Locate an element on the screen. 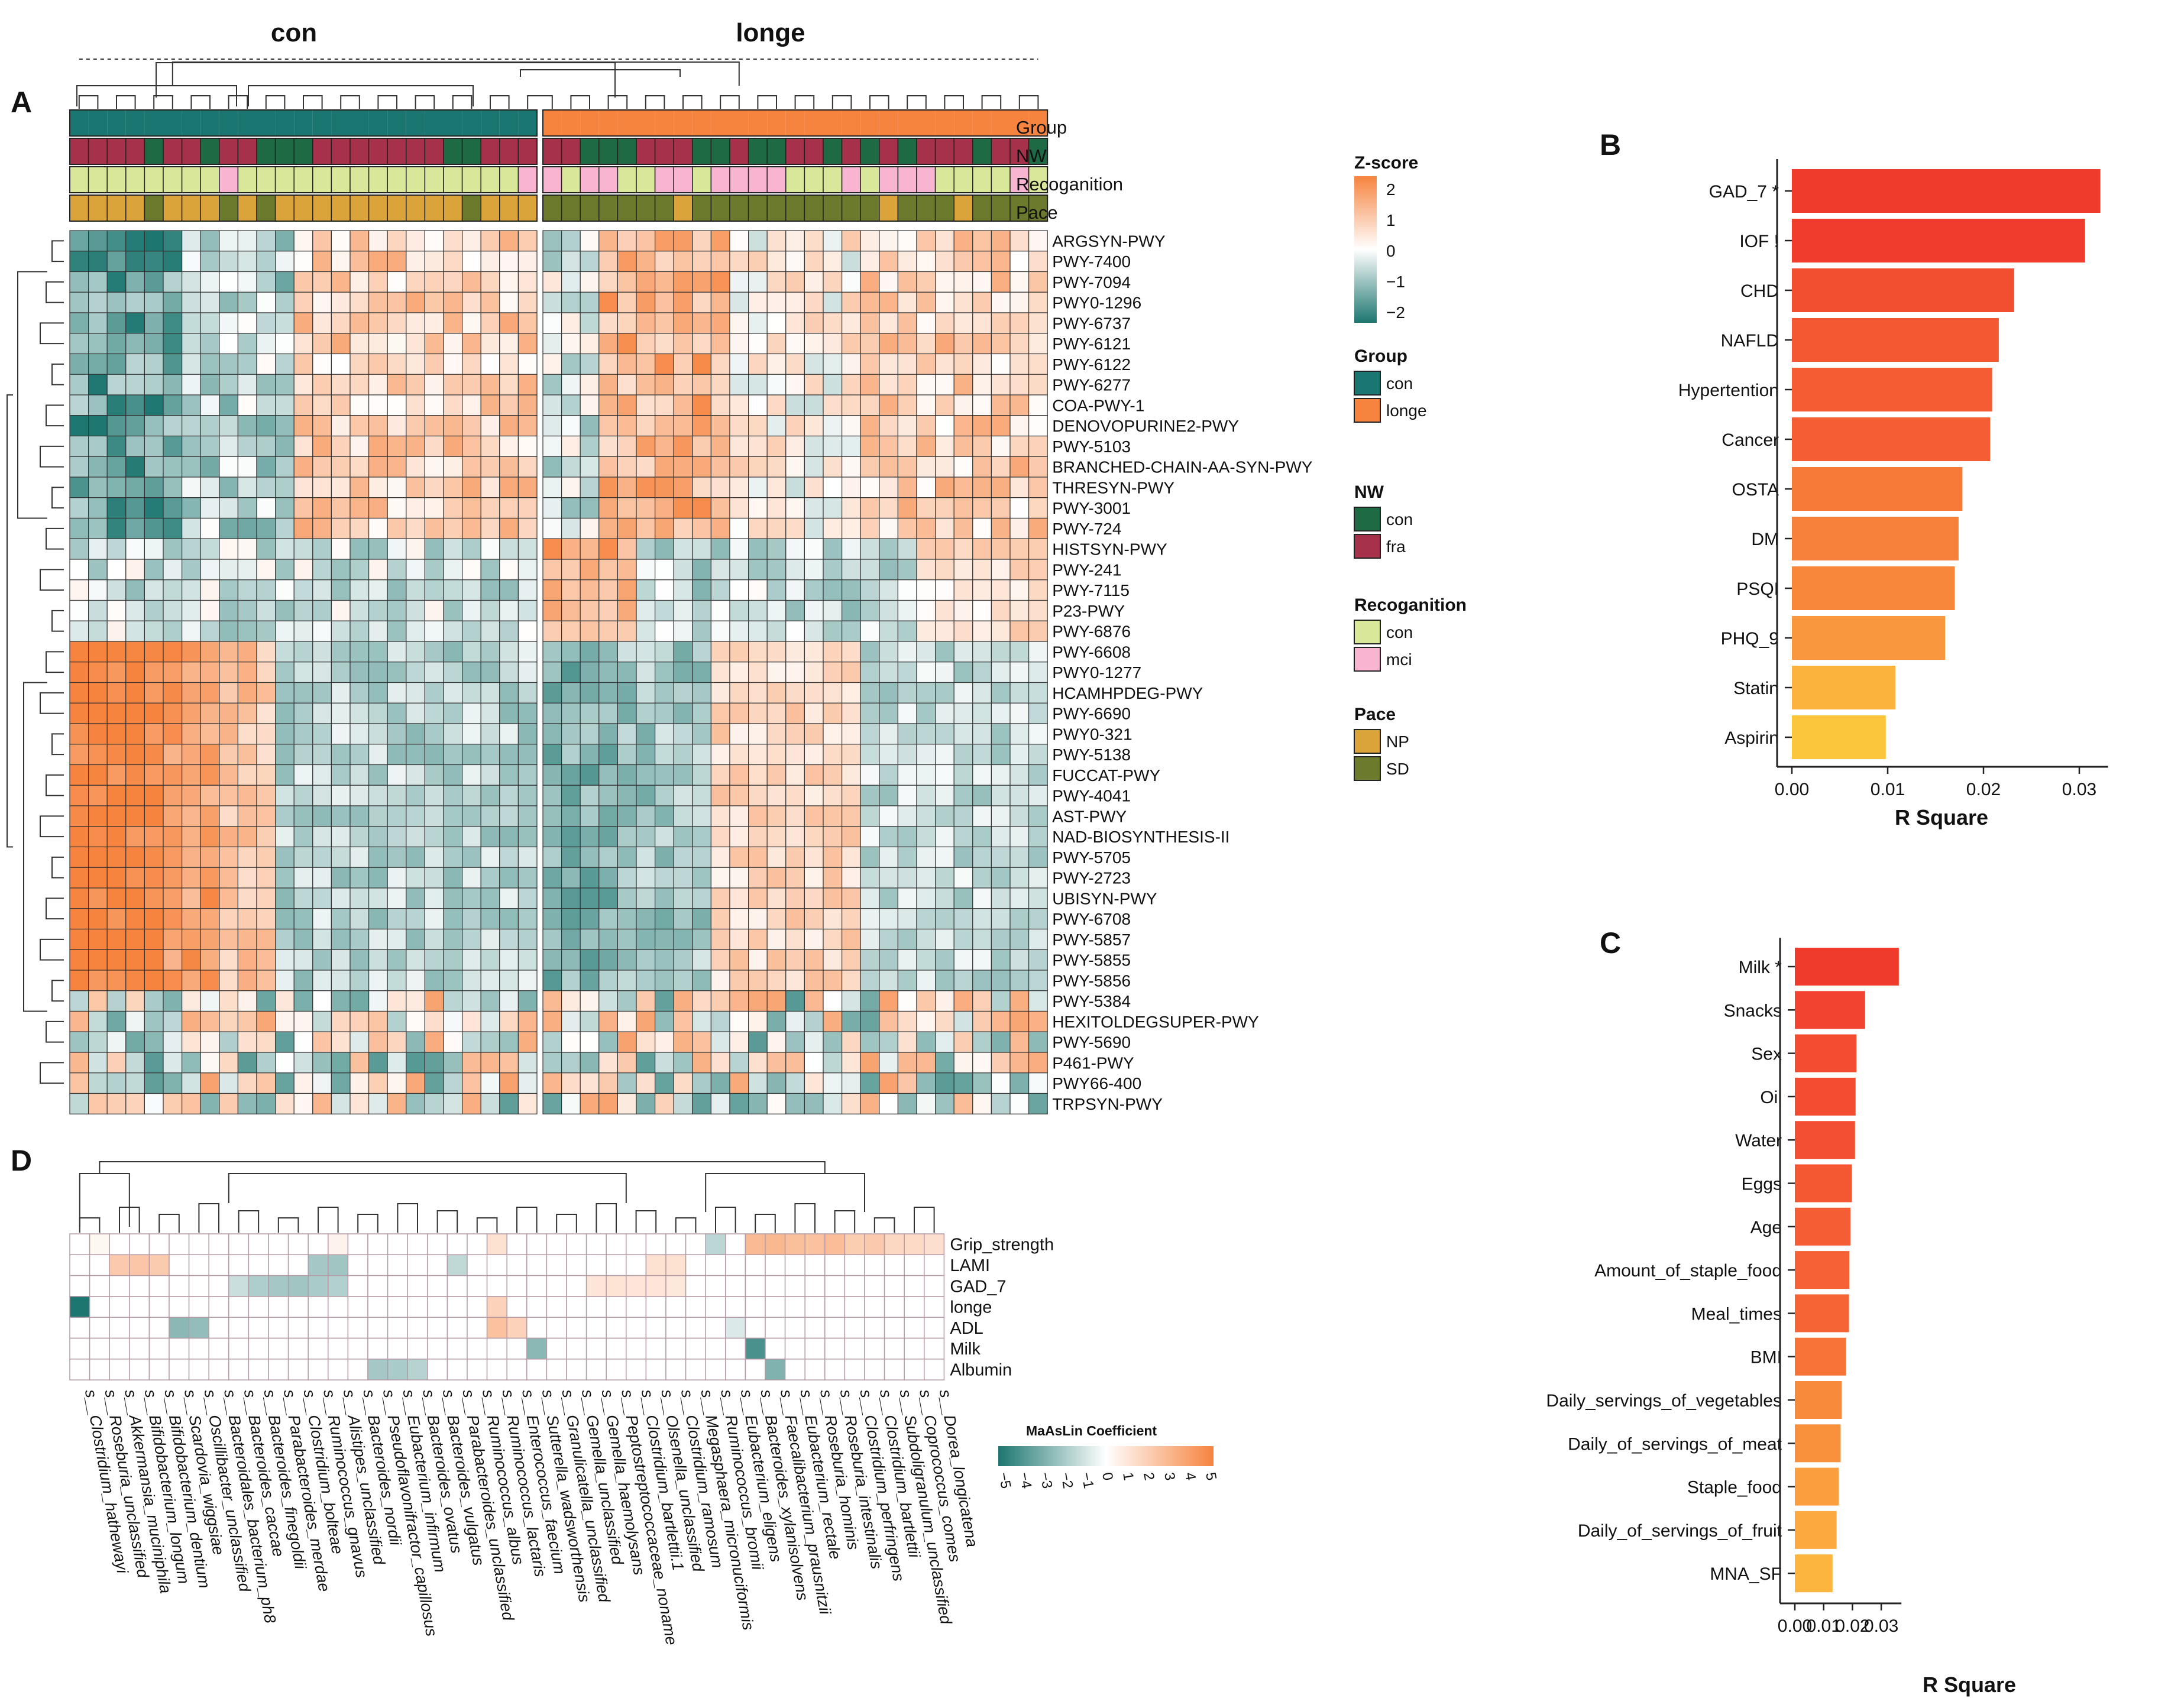 The image size is (2168, 1708). panel-label-b: B is located at coordinates (1610, 144).